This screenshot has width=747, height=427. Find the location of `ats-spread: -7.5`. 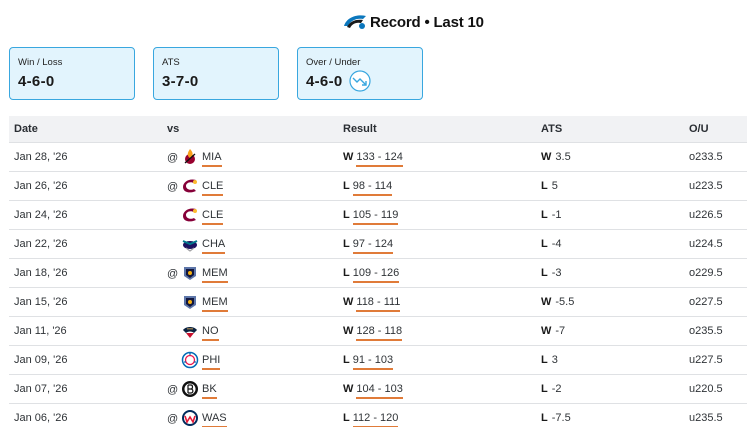

ats-spread: -7.5 is located at coordinates (561, 418).